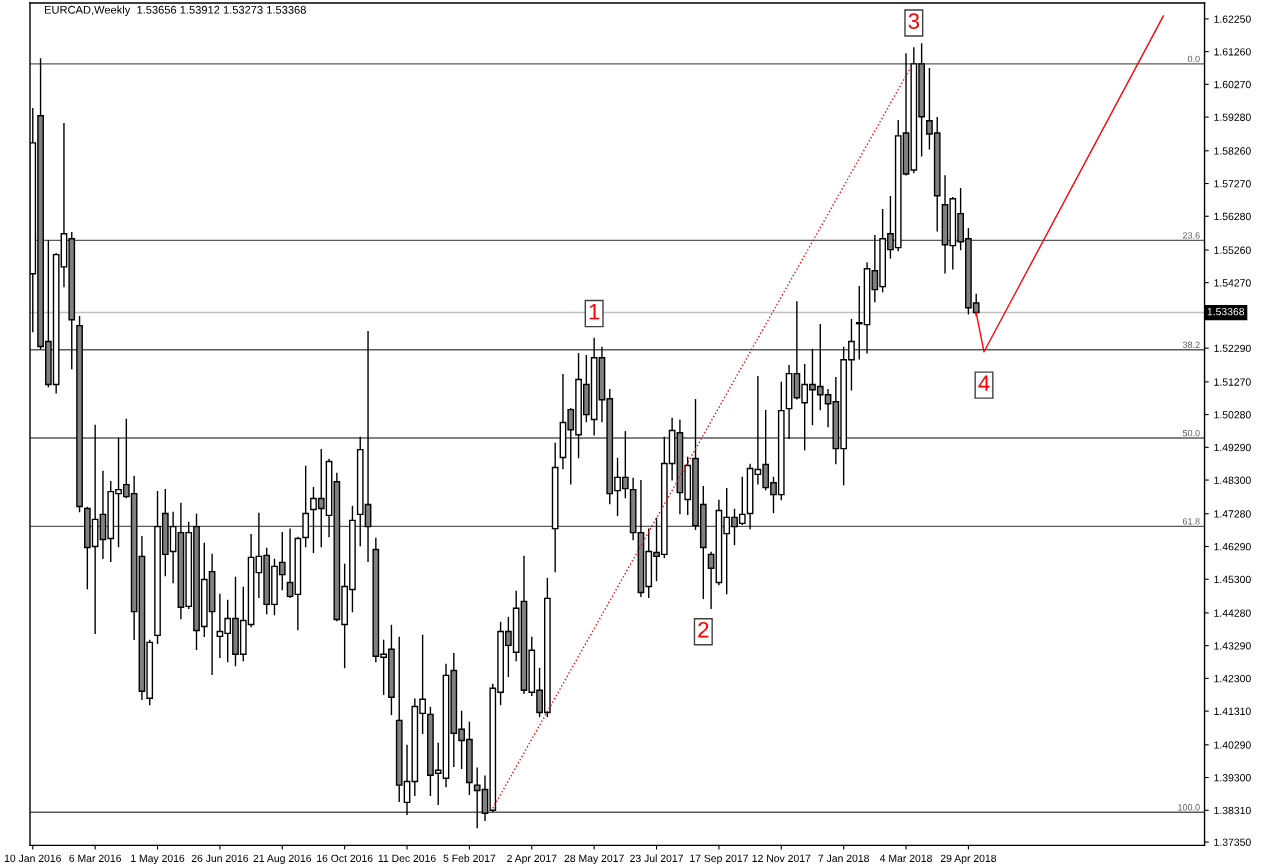 The width and height of the screenshot is (1276, 867). I want to click on annotation: 50.0, so click(1191, 433).